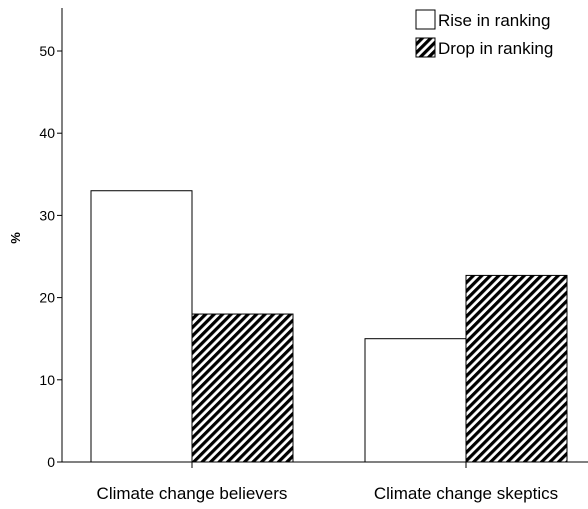  I want to click on x-tick-label: Climate change believers, so click(192, 493).